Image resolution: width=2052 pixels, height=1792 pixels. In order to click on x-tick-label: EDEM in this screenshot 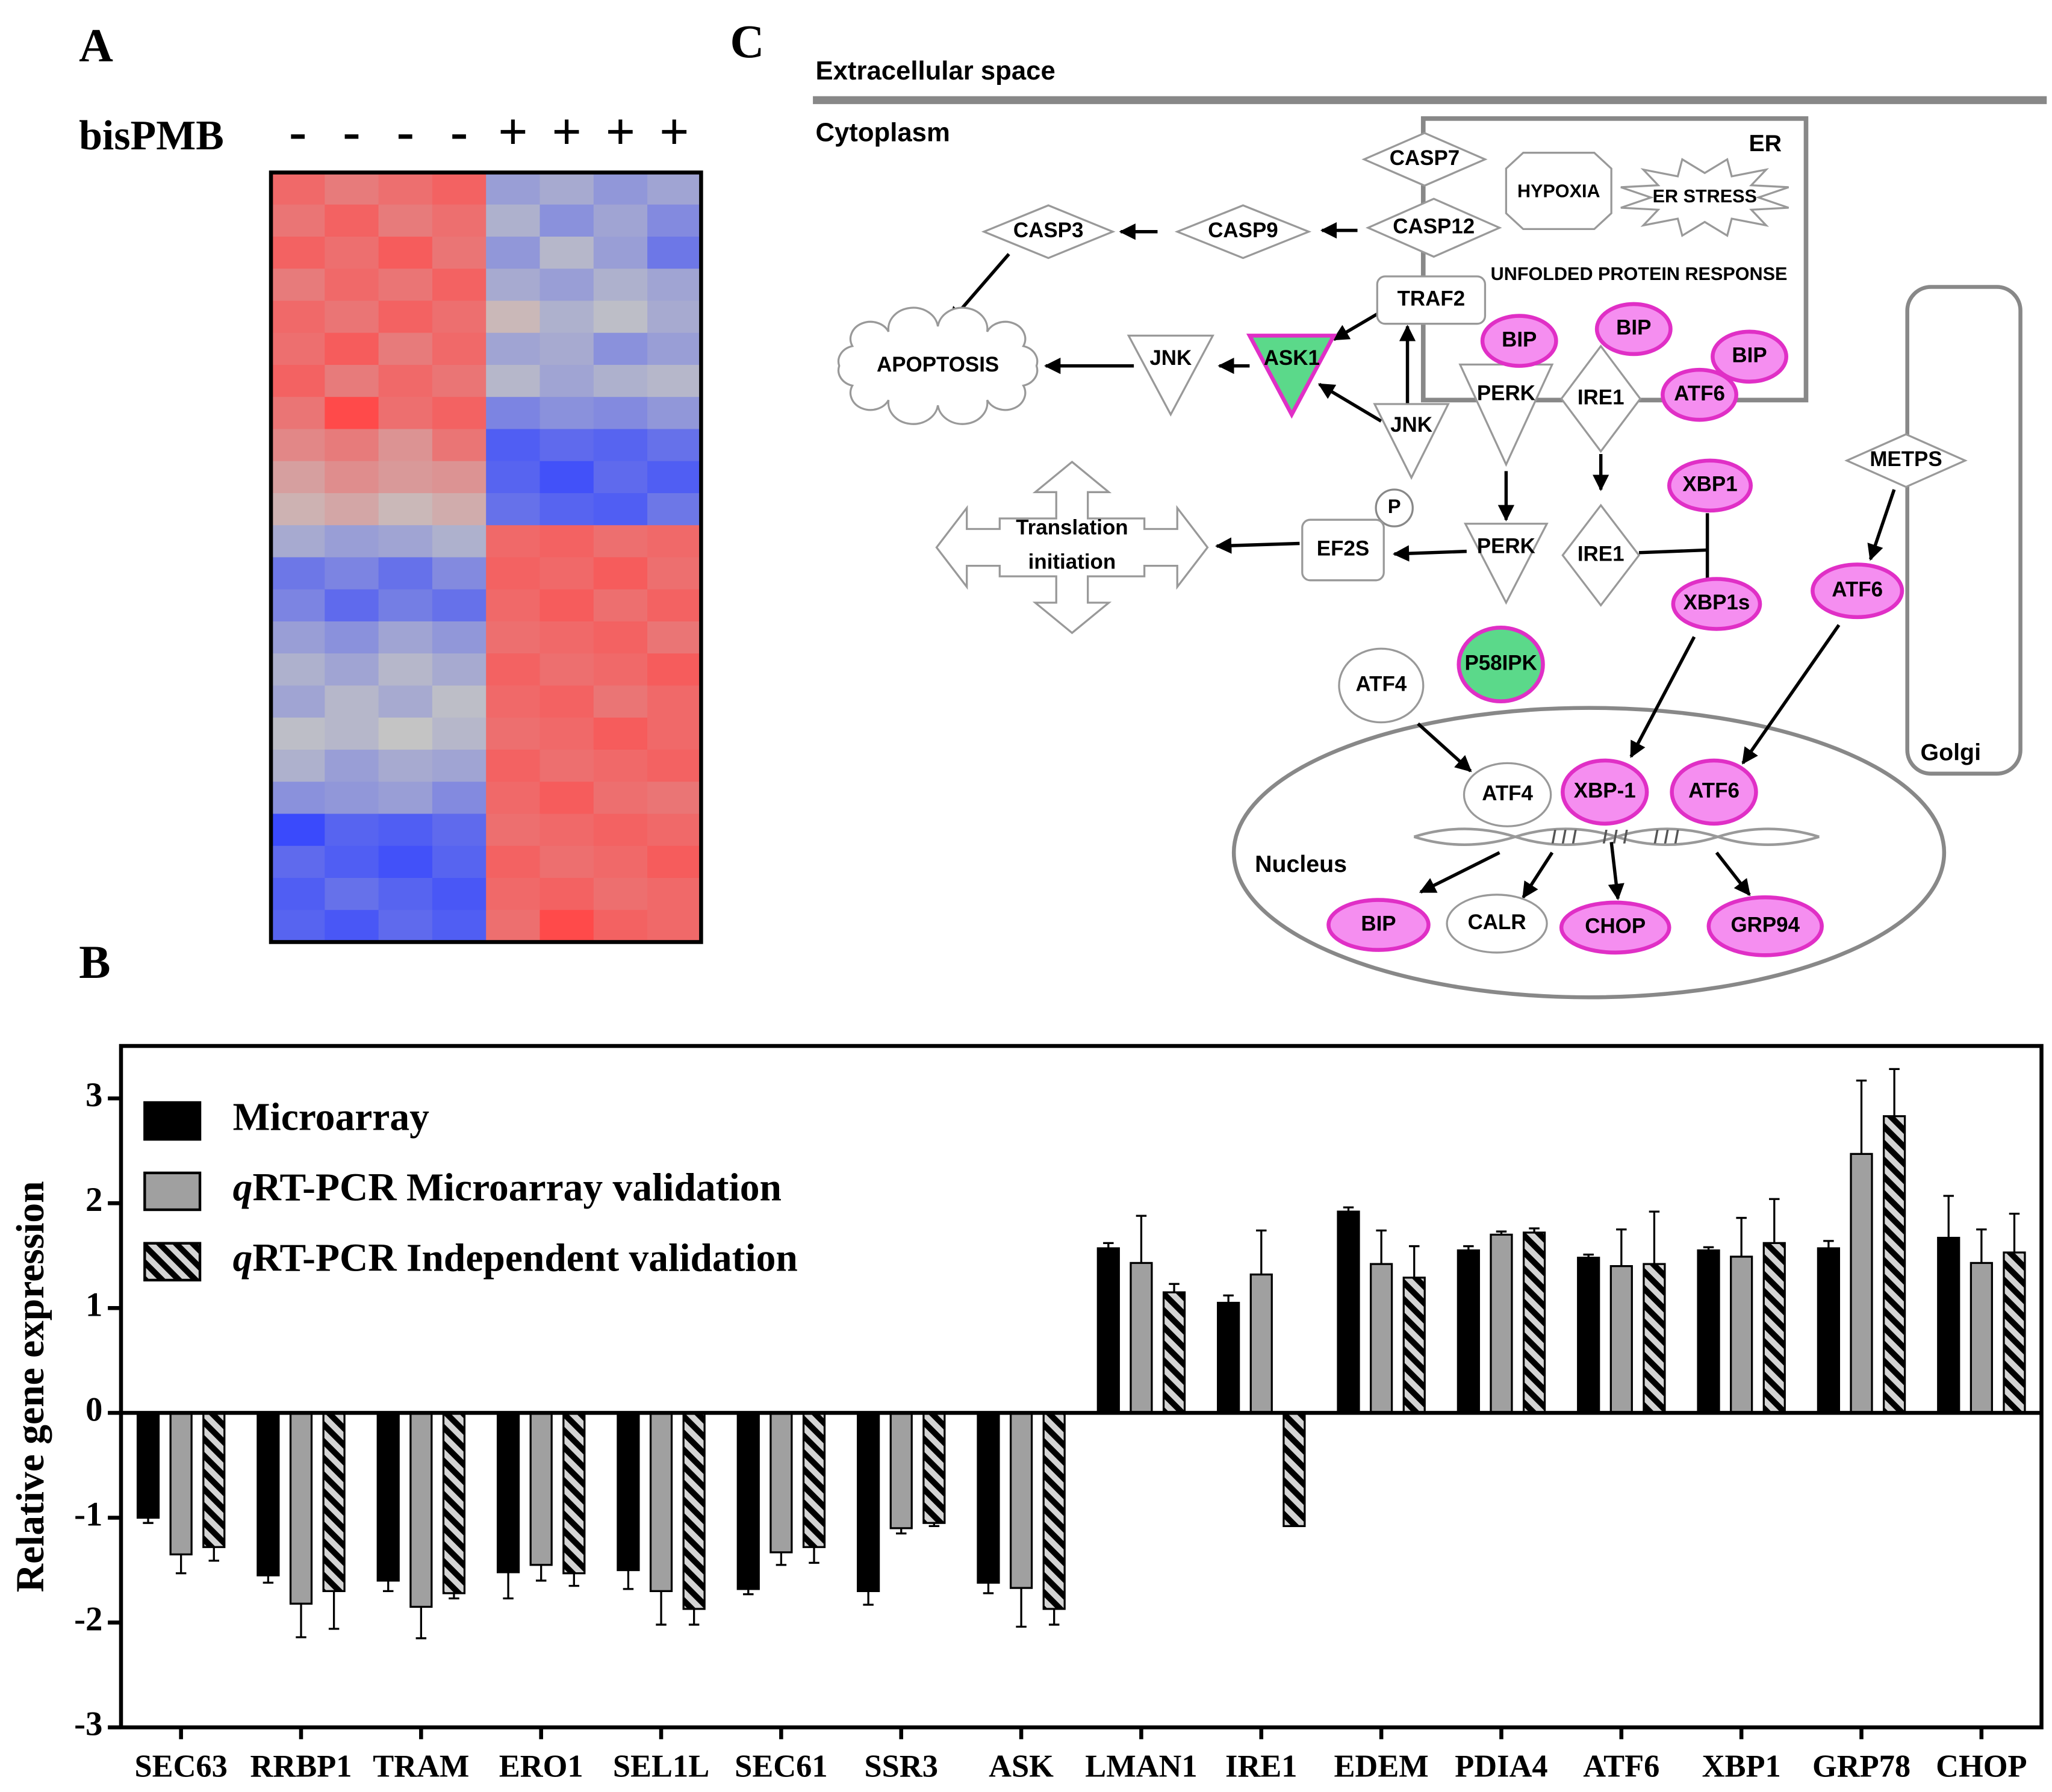, I will do `click(1381, 1766)`.